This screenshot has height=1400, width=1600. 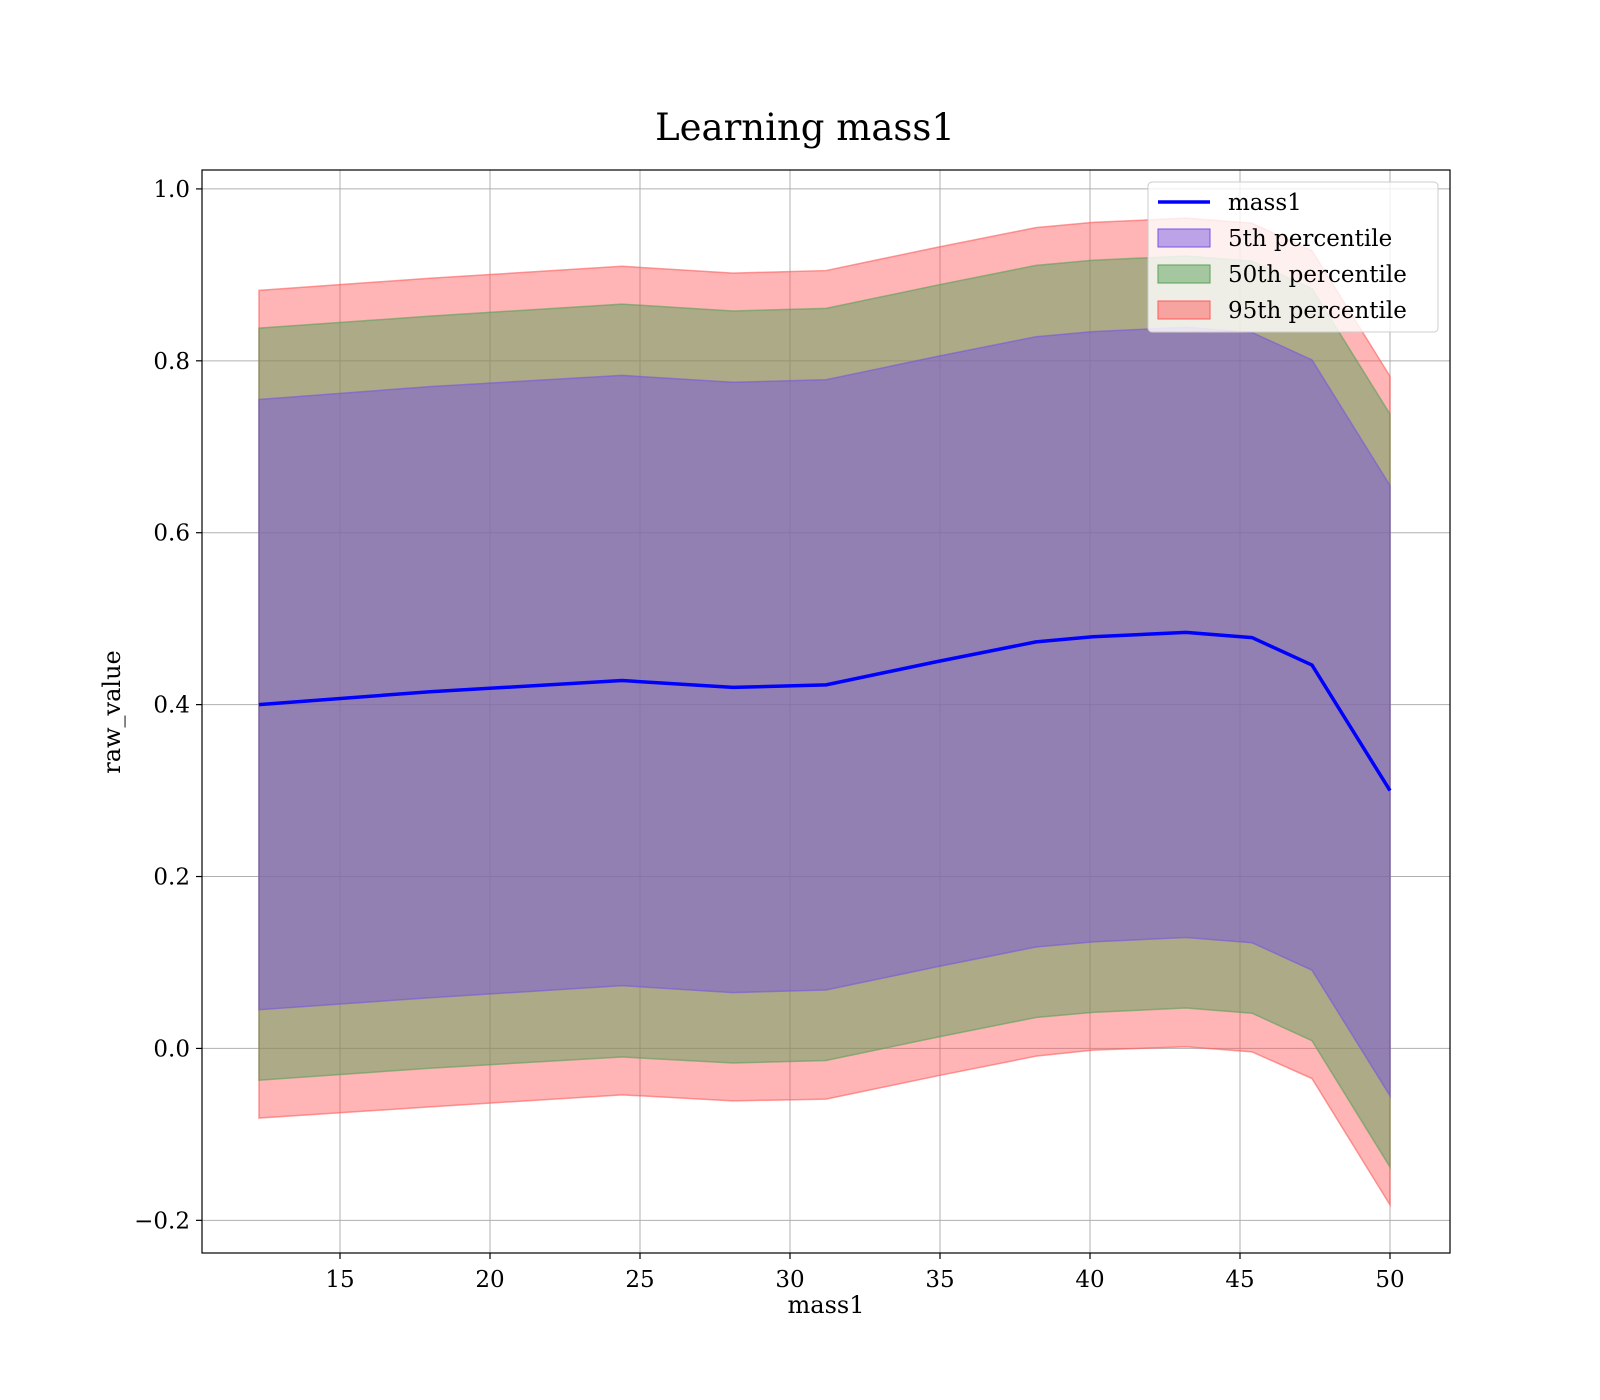 I want to click on x-tick-label: 35, so click(x=939, y=1280).